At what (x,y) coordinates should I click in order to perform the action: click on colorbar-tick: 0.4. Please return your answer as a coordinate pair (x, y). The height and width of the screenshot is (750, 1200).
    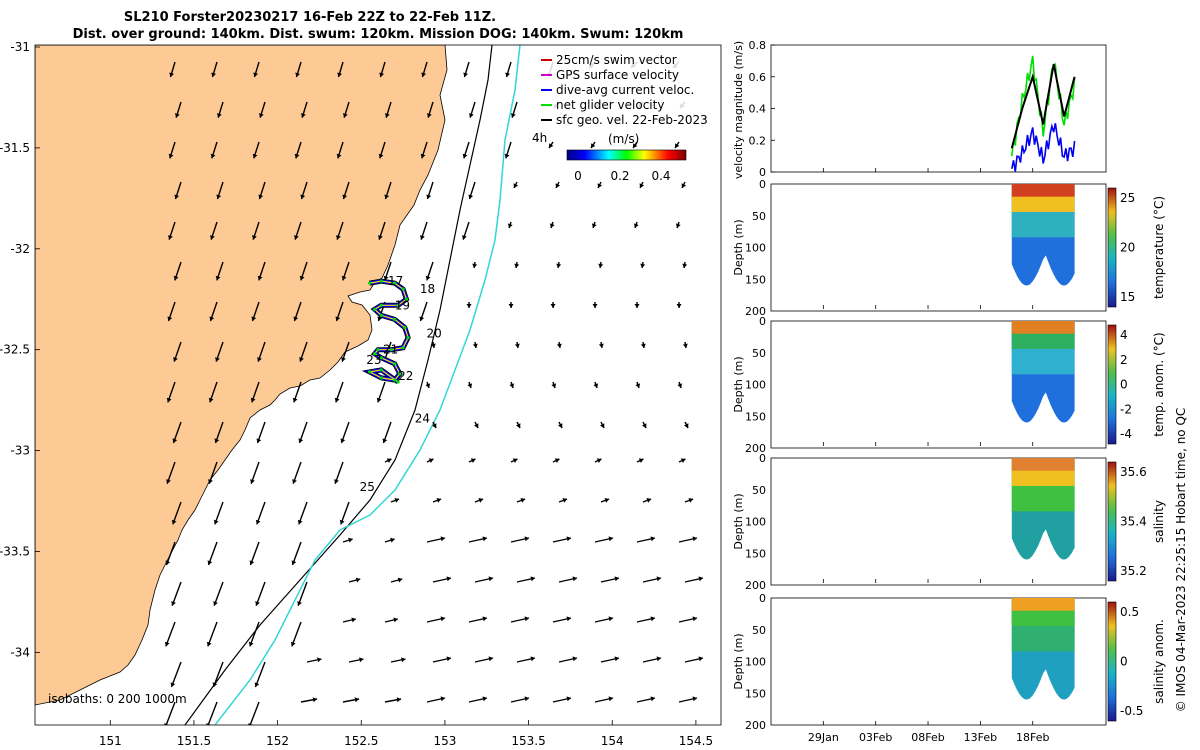
    Looking at the image, I should click on (660, 176).